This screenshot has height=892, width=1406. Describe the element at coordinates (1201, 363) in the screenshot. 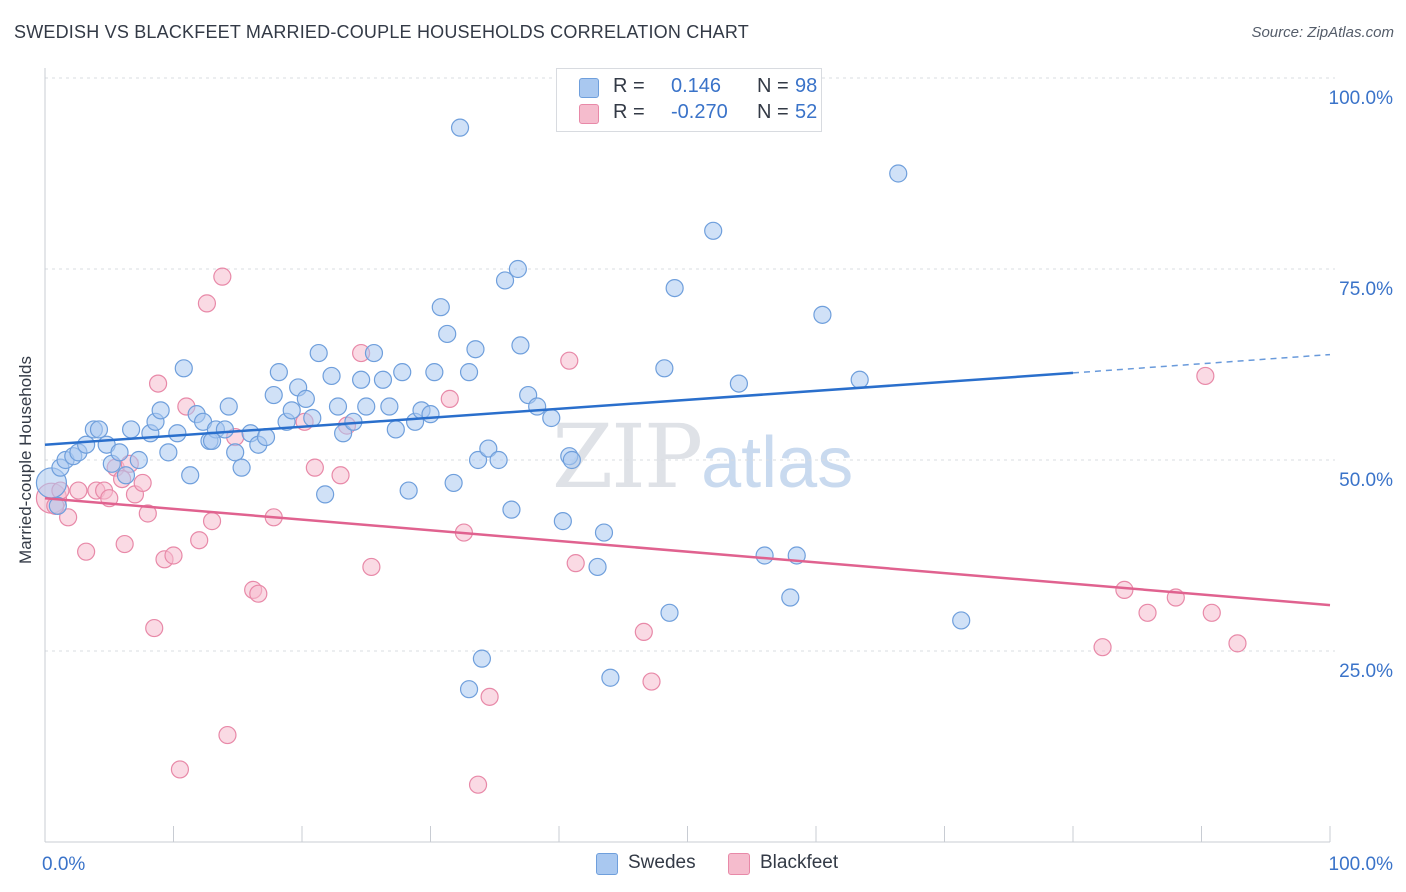

I see `swedes-trend-extension` at that location.